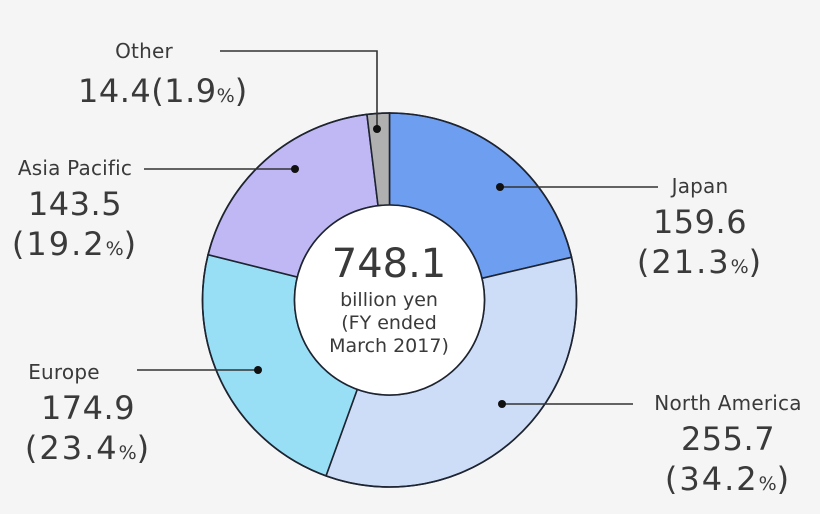 This screenshot has height=514, width=820. Describe the element at coordinates (115, 91) in the screenshot. I see `label-other-value: 14.4` at that location.